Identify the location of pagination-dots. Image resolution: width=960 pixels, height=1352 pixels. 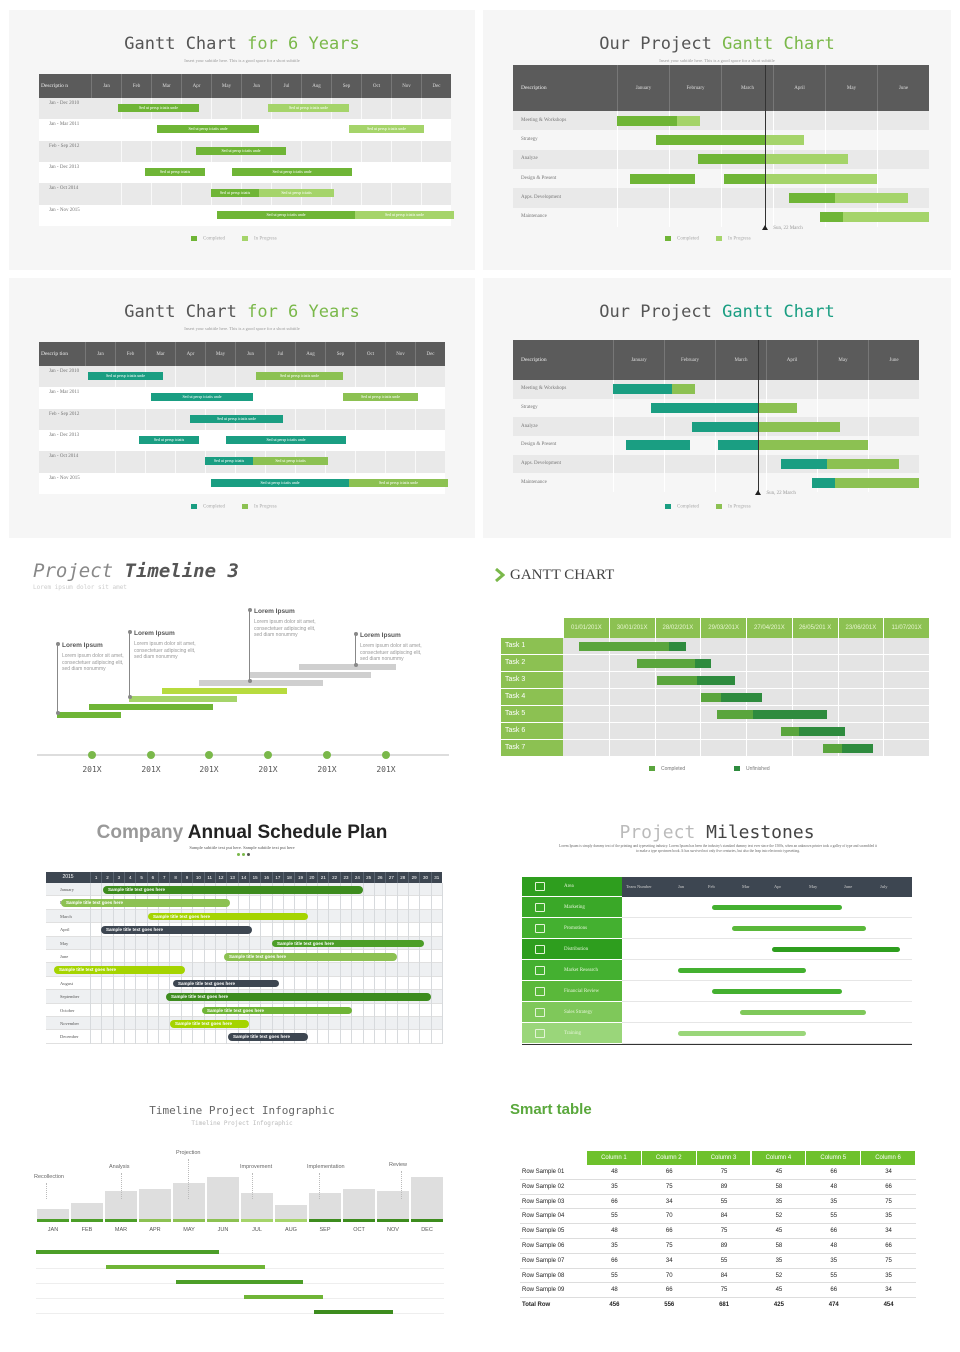
(244, 854).